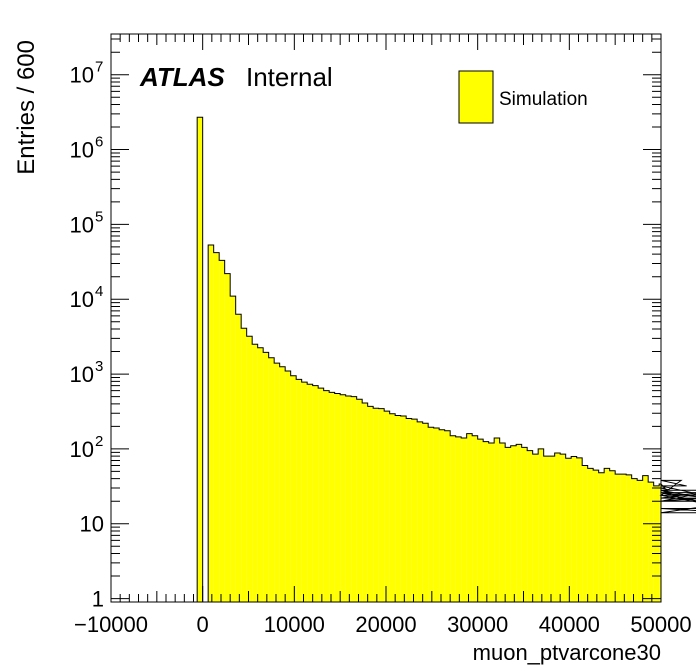  Describe the element at coordinates (567, 652) in the screenshot. I see `x-axis-label: muon_ptvarcone30` at that location.